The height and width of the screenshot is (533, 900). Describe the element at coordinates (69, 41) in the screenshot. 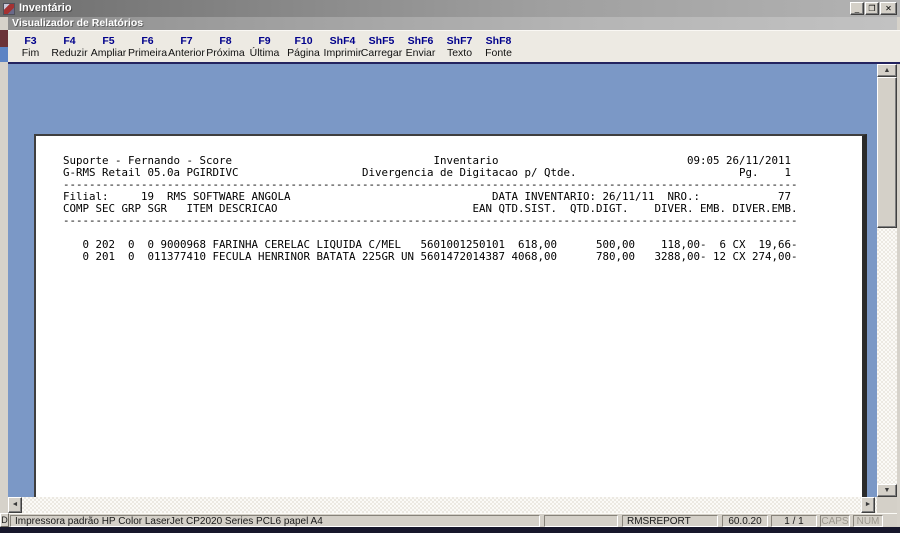

I see `toolbar-item-key: F4` at that location.